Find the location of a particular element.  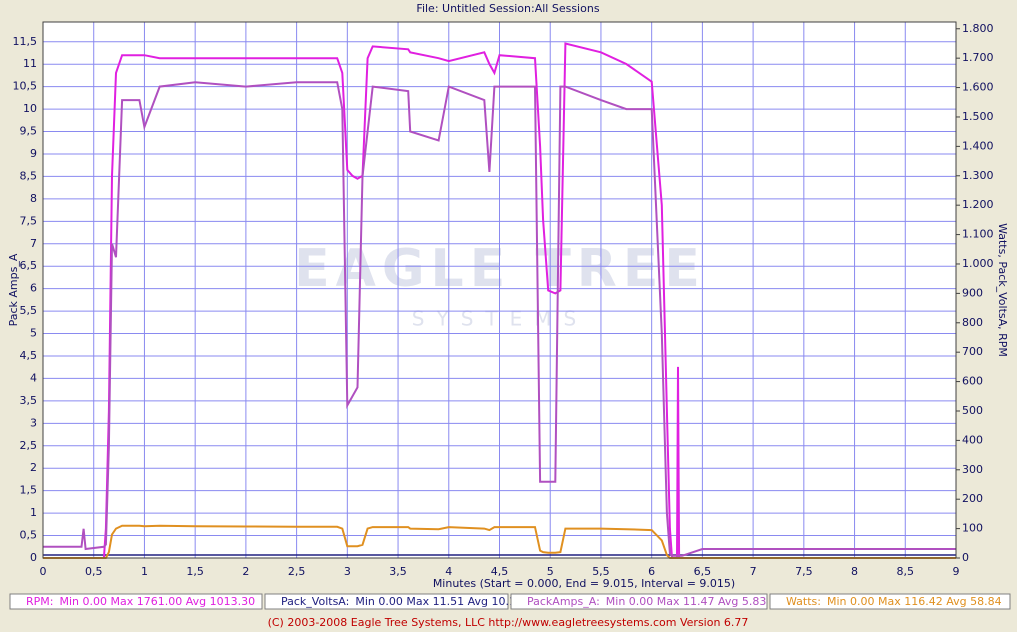

y-tick-label: 6,5 is located at coordinates (29, 265).